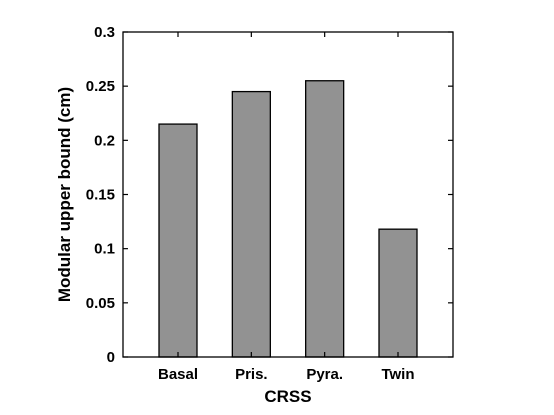  What do you see at coordinates (64, 194) in the screenshot?
I see `y-axis-title: Modular upper bound (cm)` at bounding box center [64, 194].